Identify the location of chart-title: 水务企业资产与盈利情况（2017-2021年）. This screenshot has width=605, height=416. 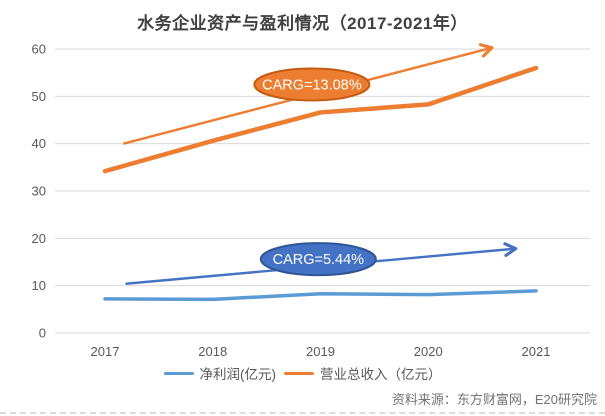
(302, 23).